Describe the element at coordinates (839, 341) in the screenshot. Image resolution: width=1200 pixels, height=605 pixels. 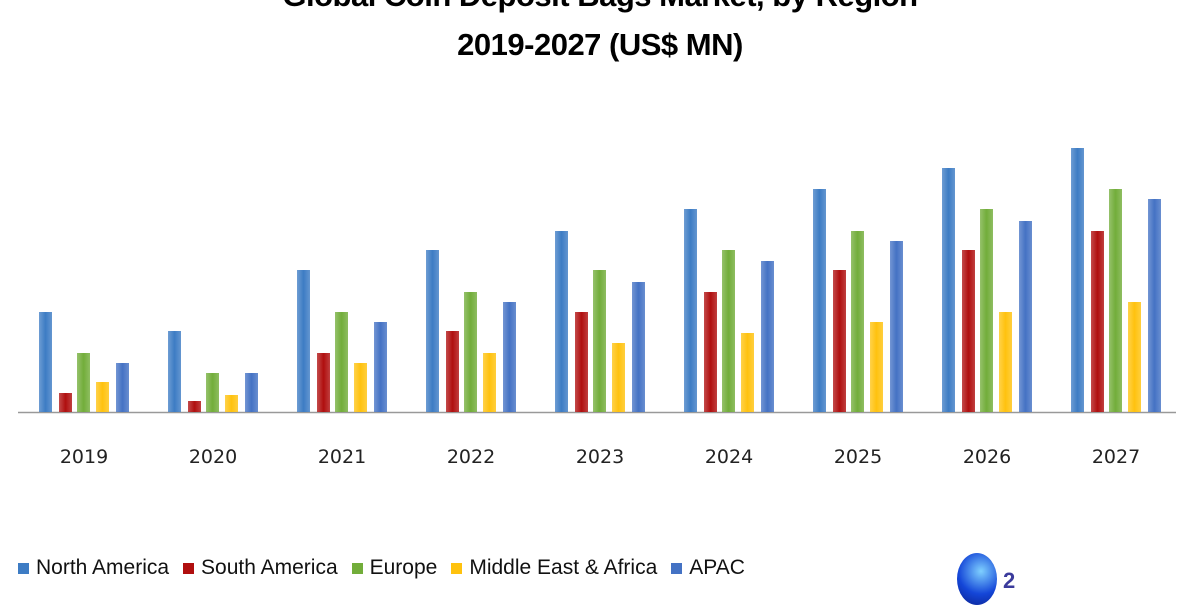
I see `bar-south-america-2025` at that location.